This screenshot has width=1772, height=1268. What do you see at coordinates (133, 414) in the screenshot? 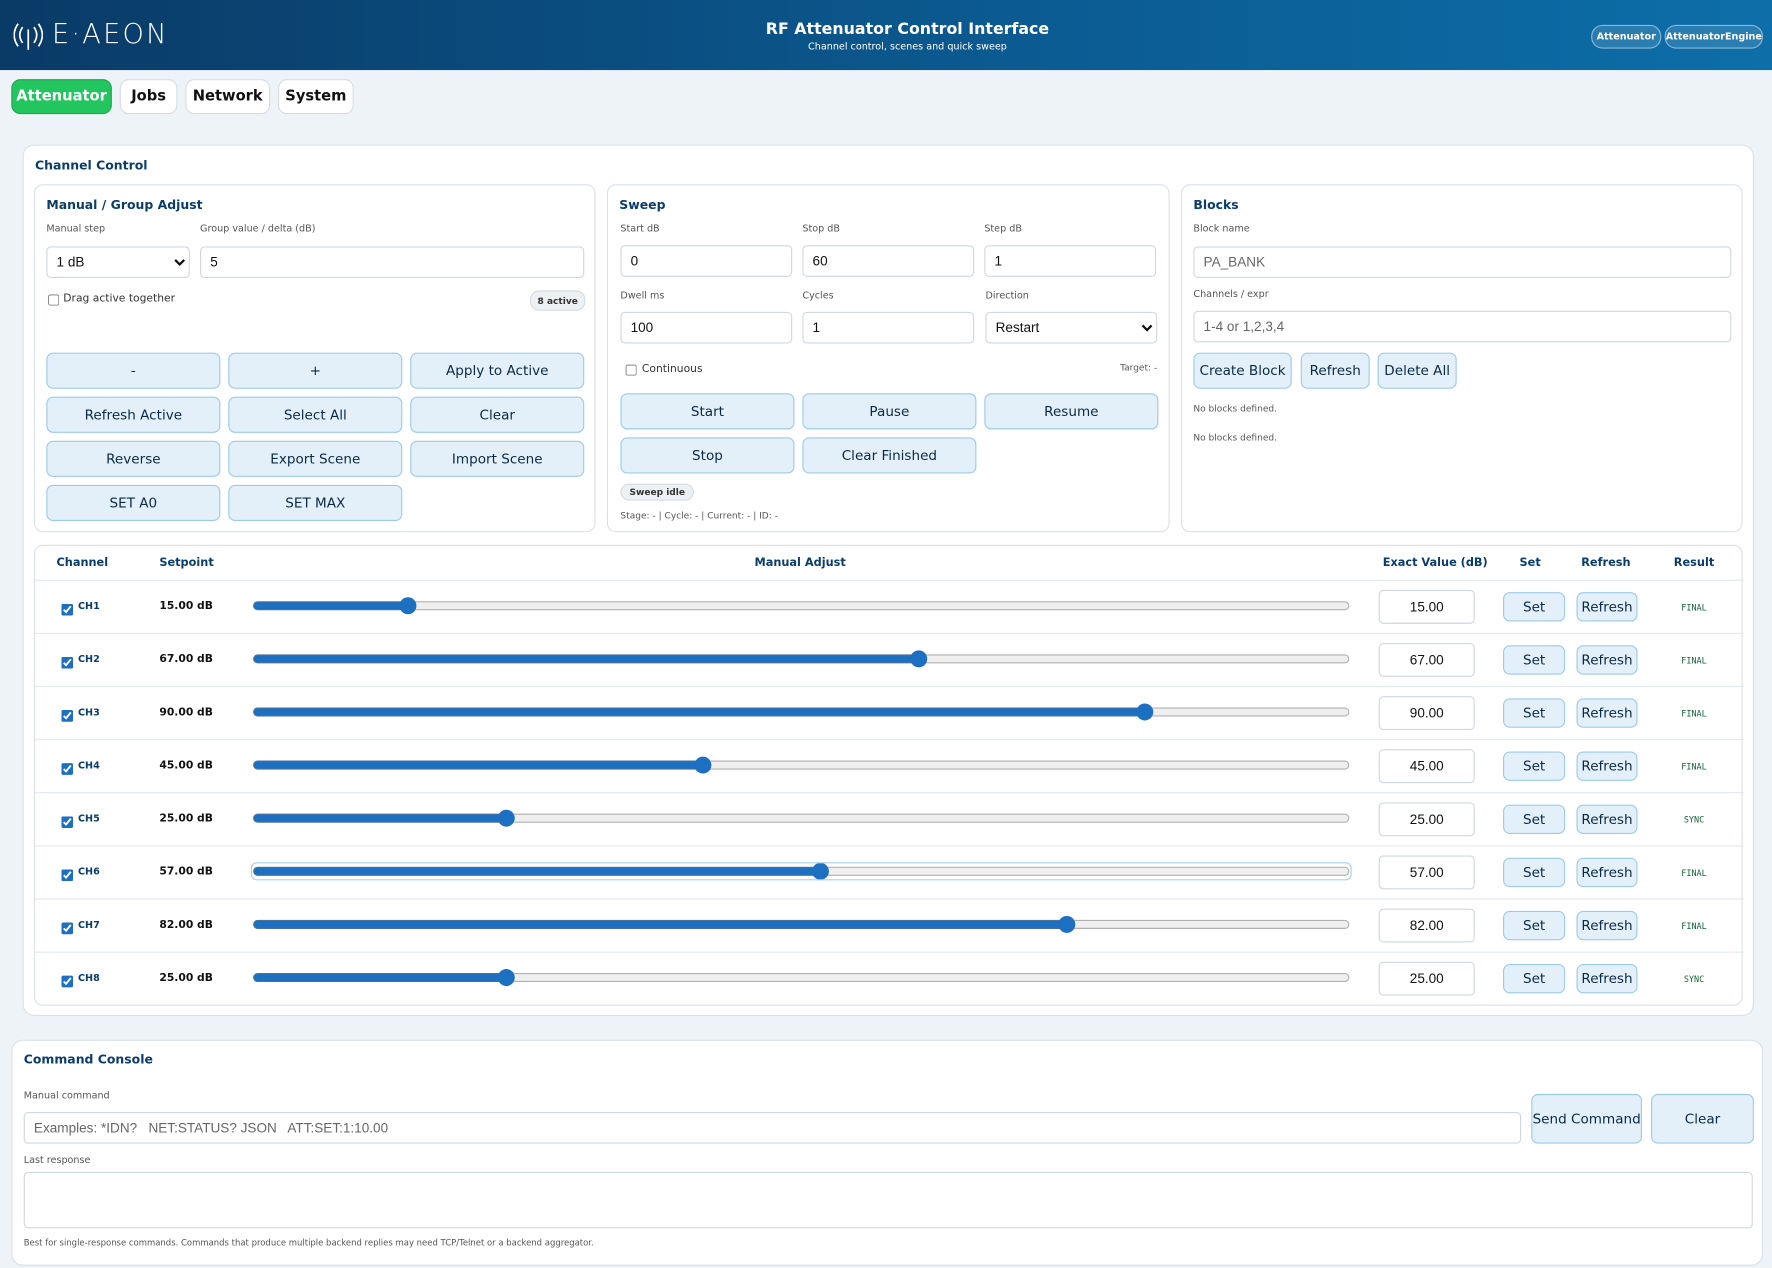
I see `button: Refresh Active` at bounding box center [133, 414].